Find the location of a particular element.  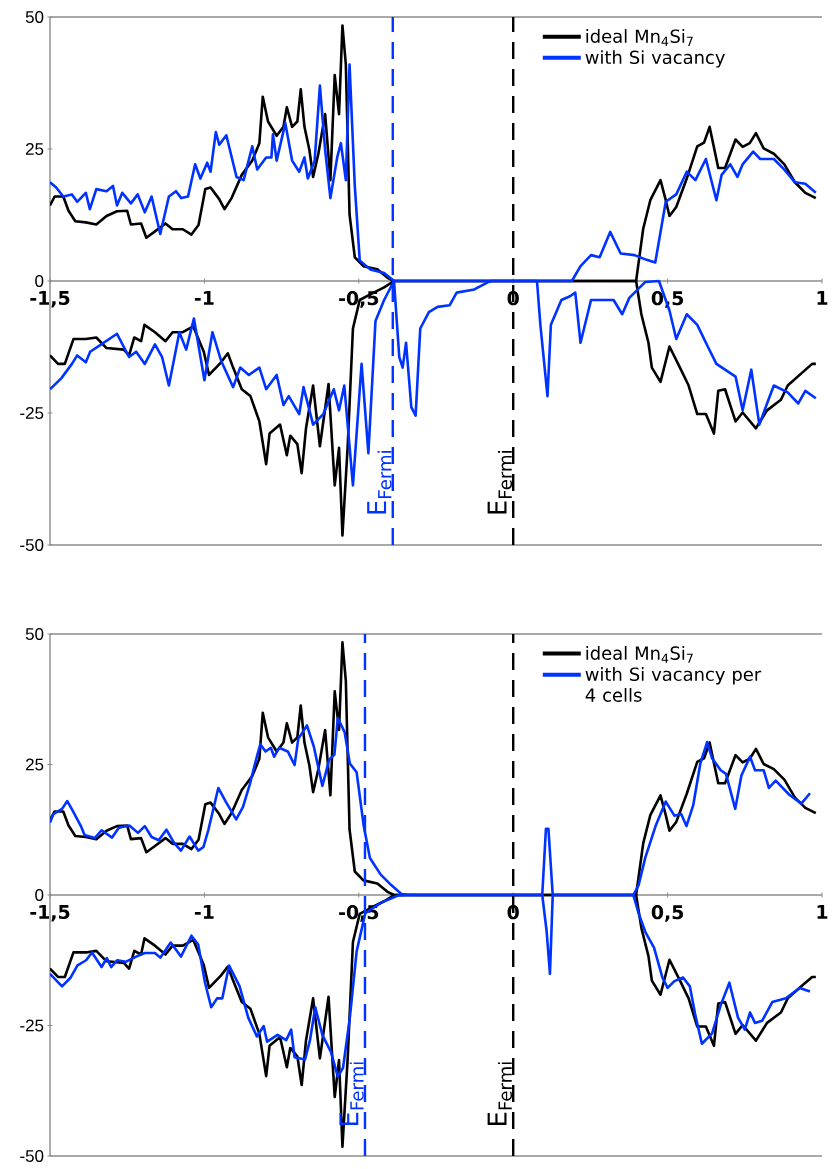

x-tick-label: 0,5 is located at coordinates (667, 913).